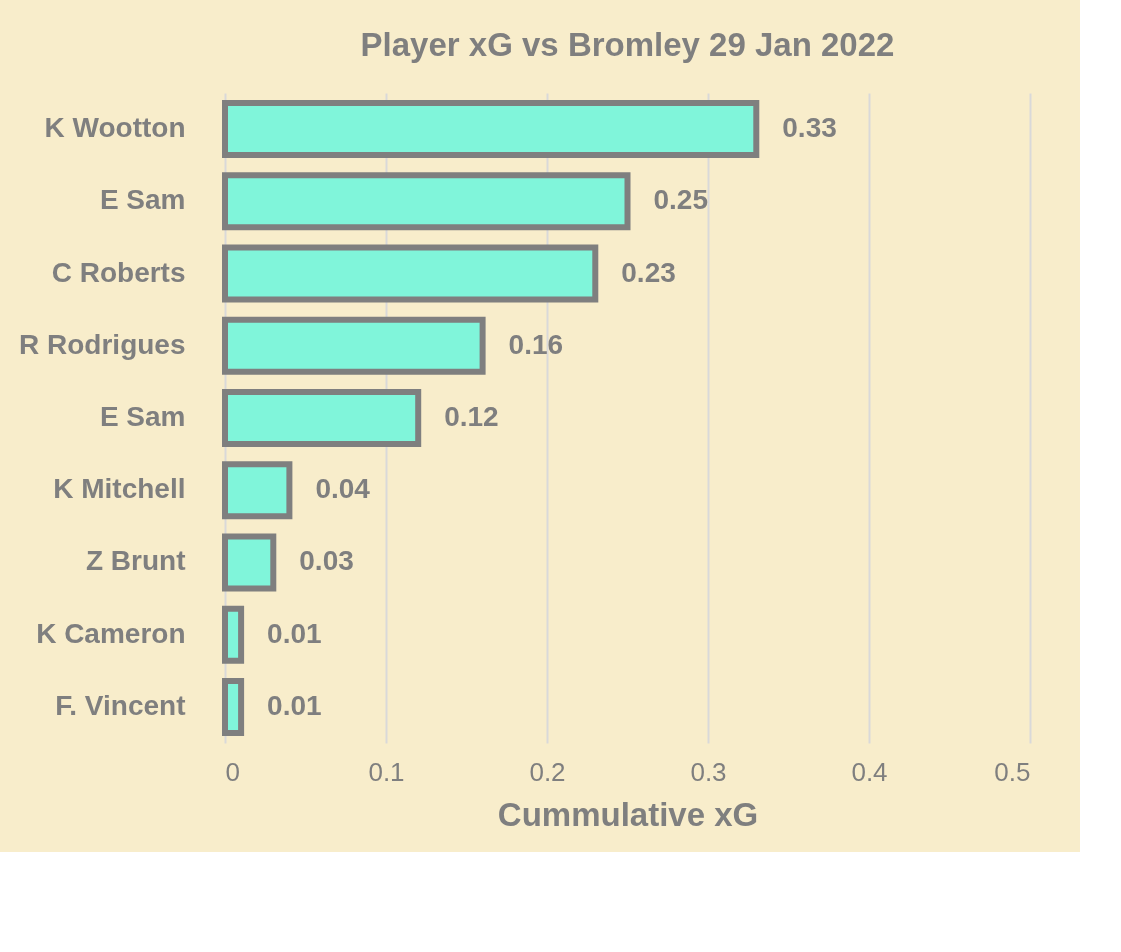 The image size is (1121, 952). Describe the element at coordinates (386, 771) in the screenshot. I see `x-tick-label: 0.1` at that location.